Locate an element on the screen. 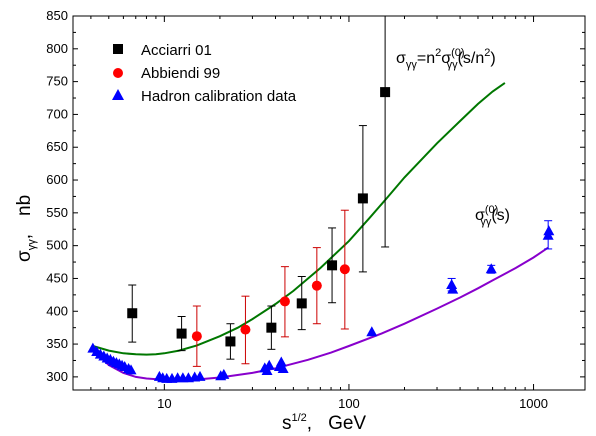 The height and width of the screenshot is (436, 596). y-tick-label: 400 is located at coordinates (57, 310).